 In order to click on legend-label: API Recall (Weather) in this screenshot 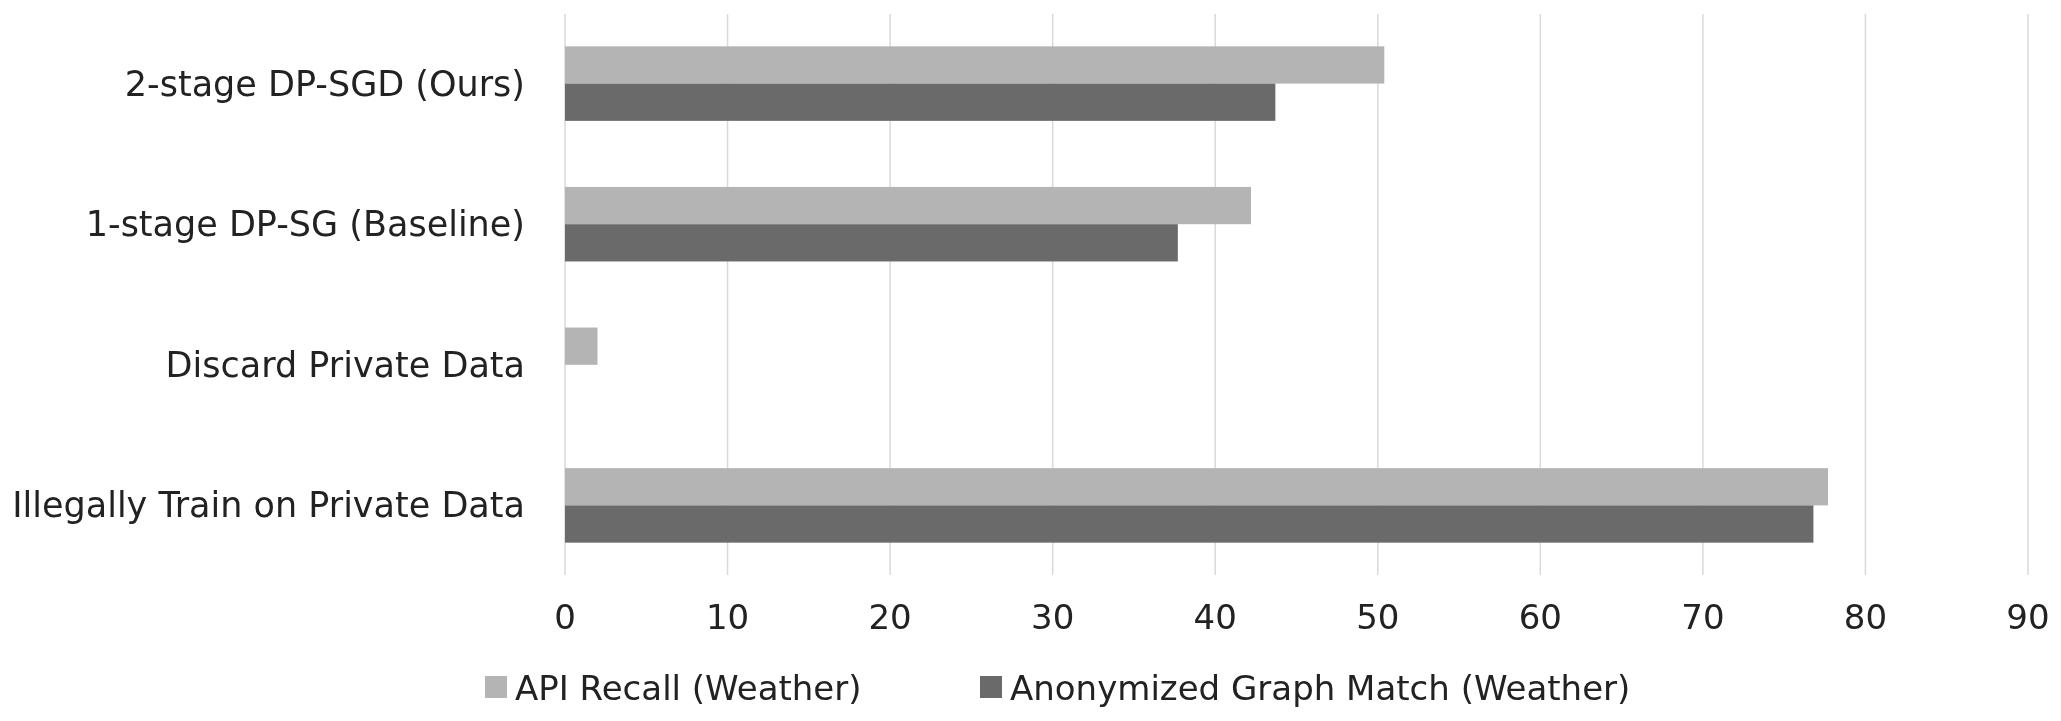, I will do `click(688, 688)`.